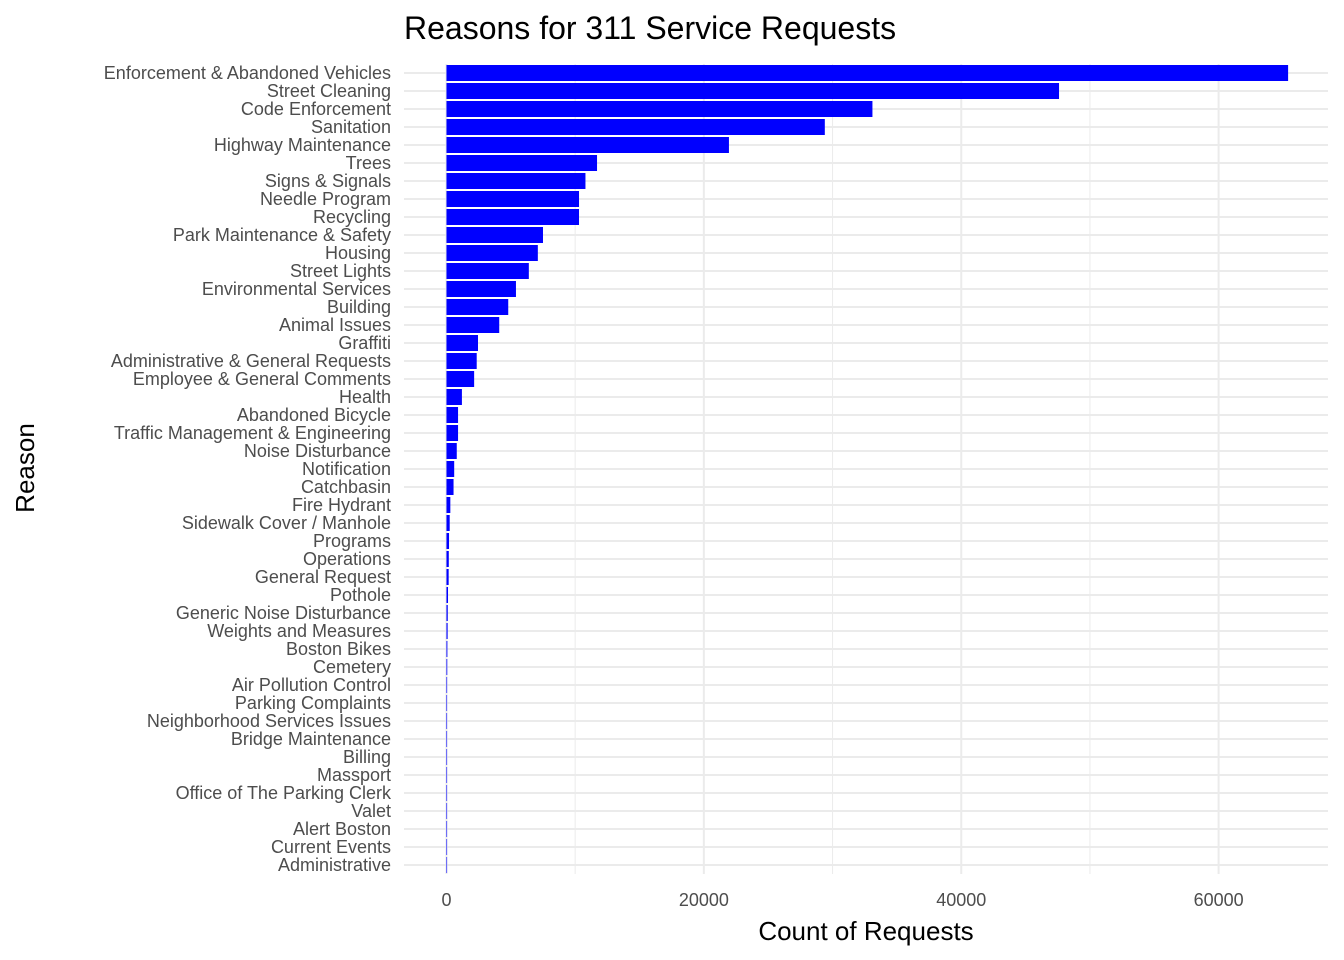 The height and width of the screenshot is (960, 1344). I want to click on y-tick-label: Valet, so click(371, 811).